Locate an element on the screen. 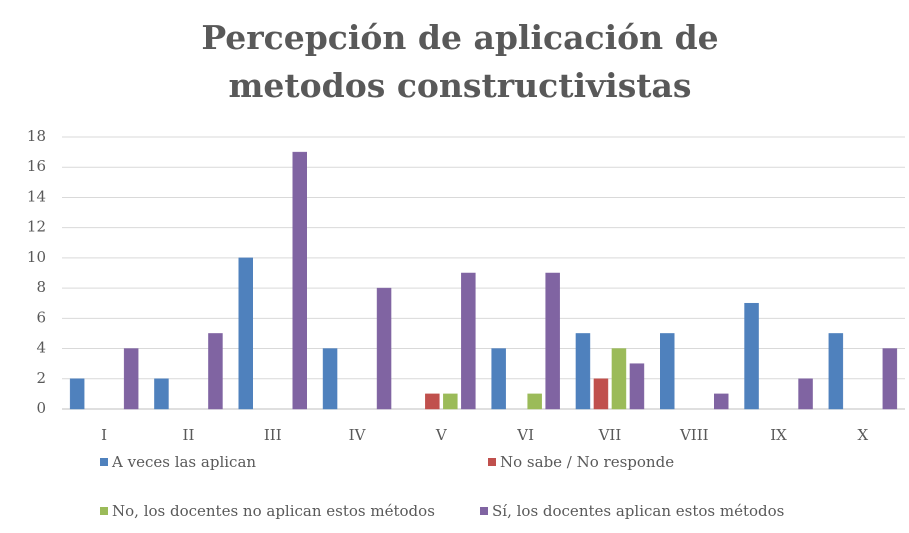  x-tick-label: II is located at coordinates (189, 435).